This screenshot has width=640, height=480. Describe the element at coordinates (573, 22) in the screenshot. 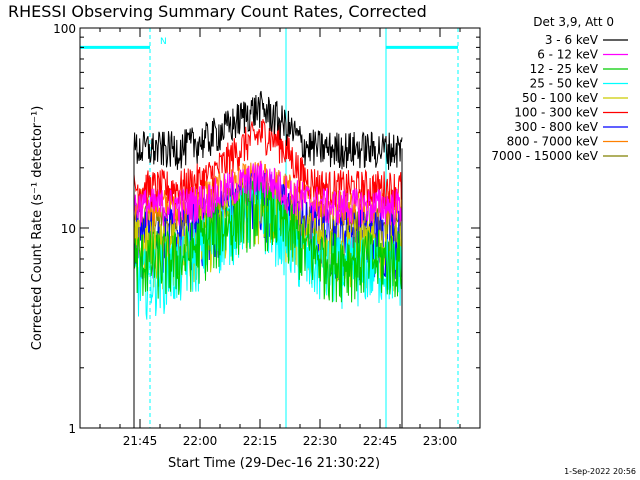

I see `legend-title: Det 3,9, Att 0` at that location.